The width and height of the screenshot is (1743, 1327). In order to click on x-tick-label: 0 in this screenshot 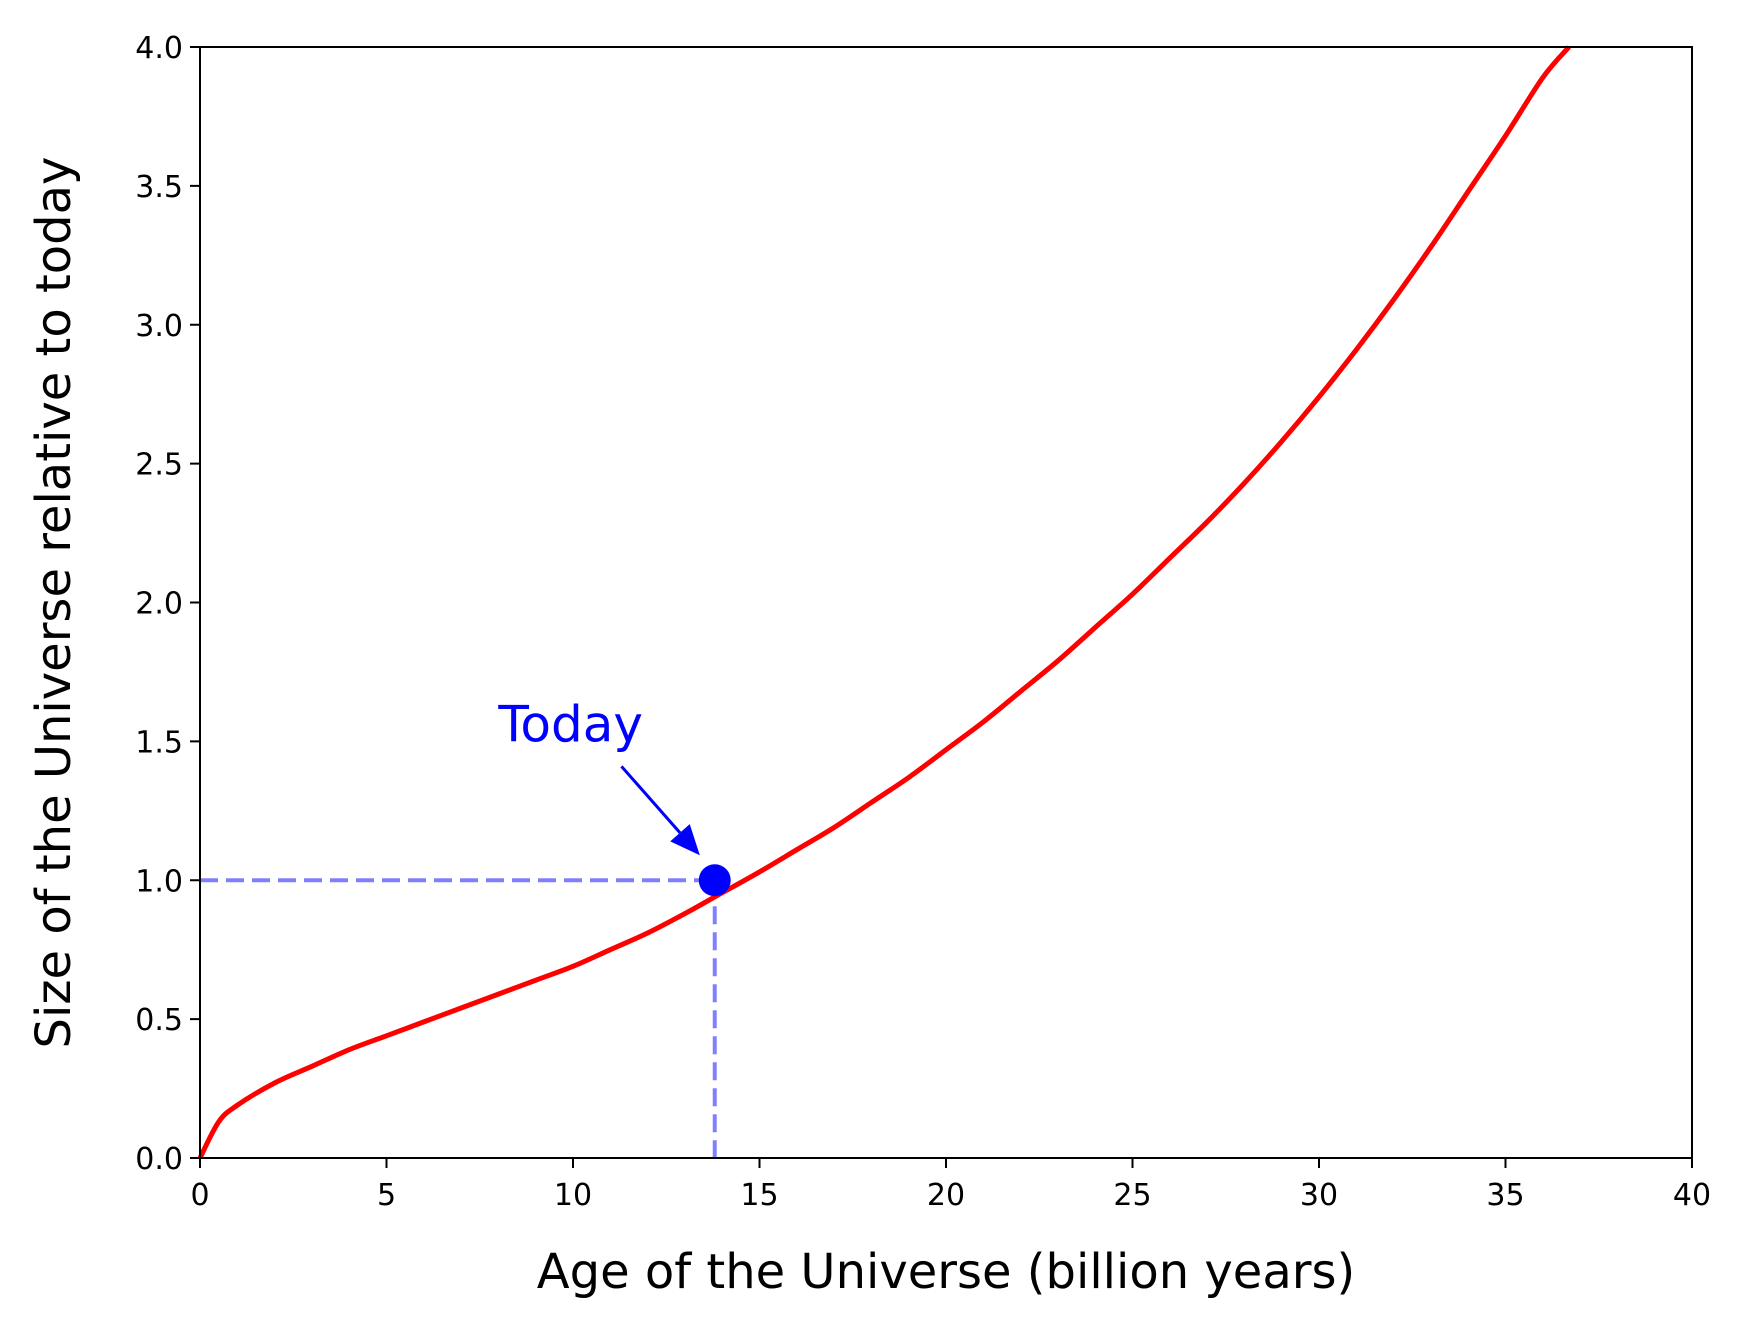, I will do `click(199, 1195)`.